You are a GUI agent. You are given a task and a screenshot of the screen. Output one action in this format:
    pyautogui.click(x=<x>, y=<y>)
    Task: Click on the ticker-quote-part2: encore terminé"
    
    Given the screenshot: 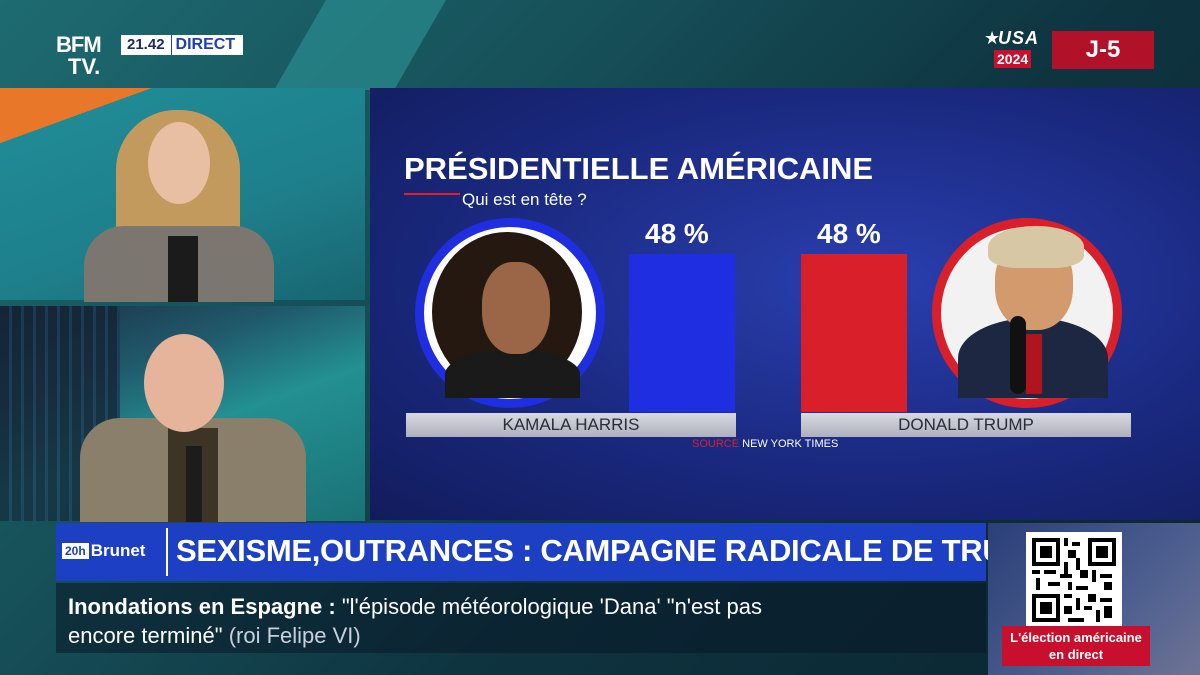 What is the action you would take?
    pyautogui.click(x=145, y=635)
    